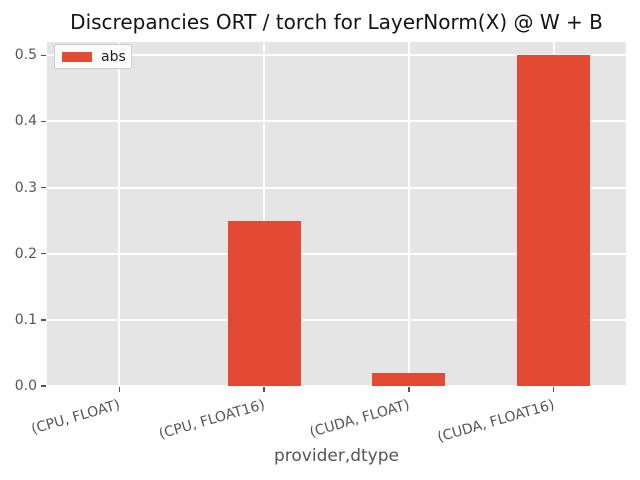  I want to click on x-tick-label: (CPU, FLOAT16), so click(212, 420).